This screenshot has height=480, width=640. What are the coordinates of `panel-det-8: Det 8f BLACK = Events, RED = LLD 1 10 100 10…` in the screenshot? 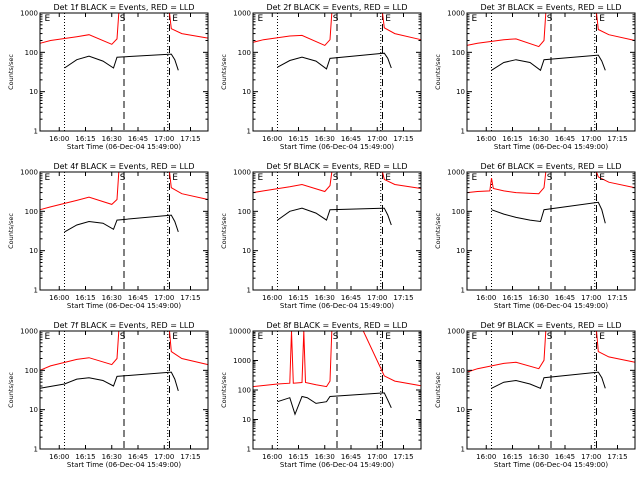 It's located at (321, 395).